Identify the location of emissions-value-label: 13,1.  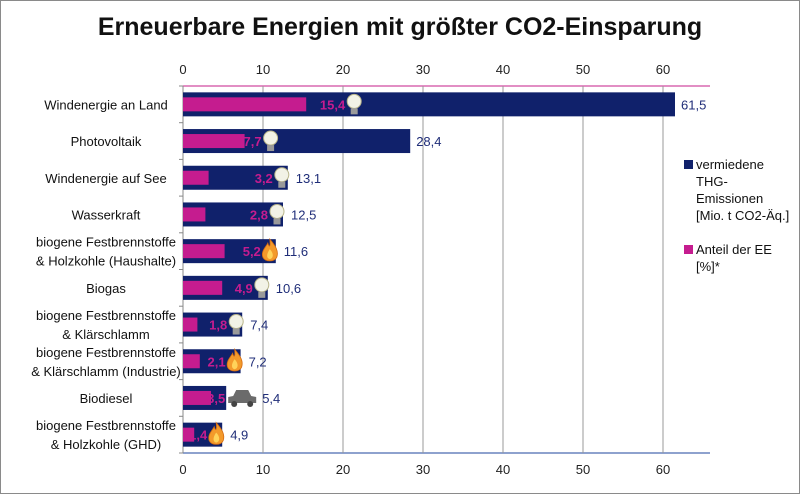
(308, 178).